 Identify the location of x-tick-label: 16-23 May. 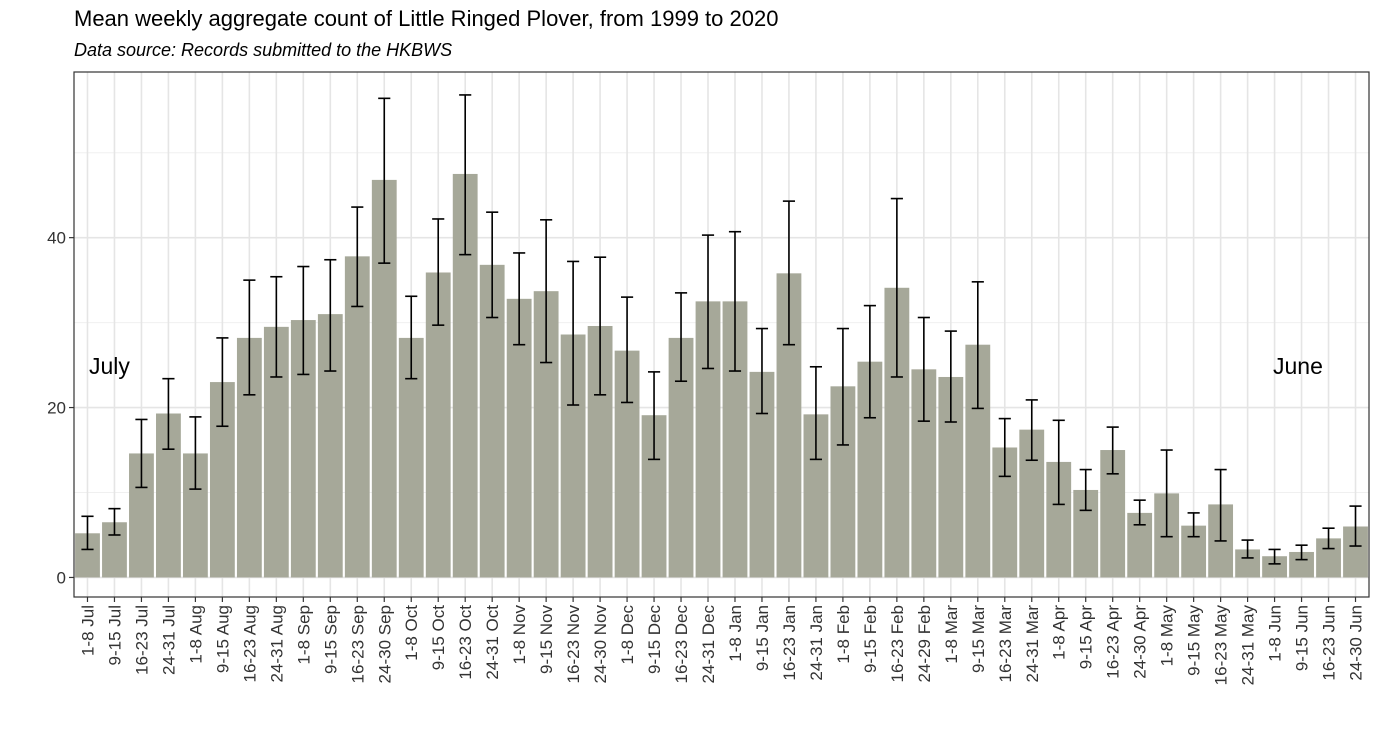
(1221, 645).